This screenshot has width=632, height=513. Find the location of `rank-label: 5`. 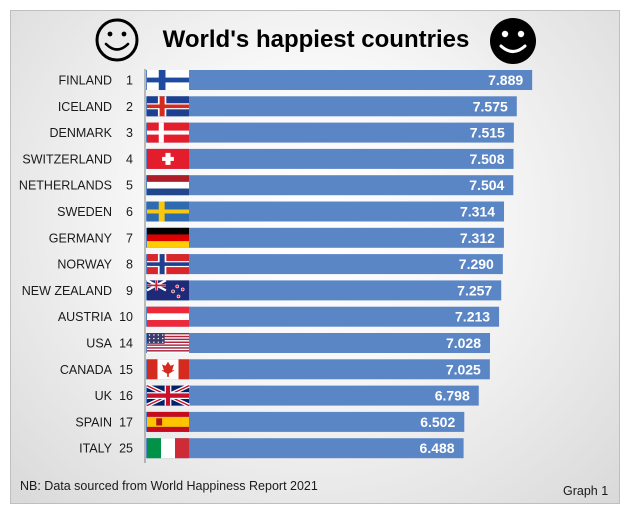

rank-label: 5 is located at coordinates (129, 186).